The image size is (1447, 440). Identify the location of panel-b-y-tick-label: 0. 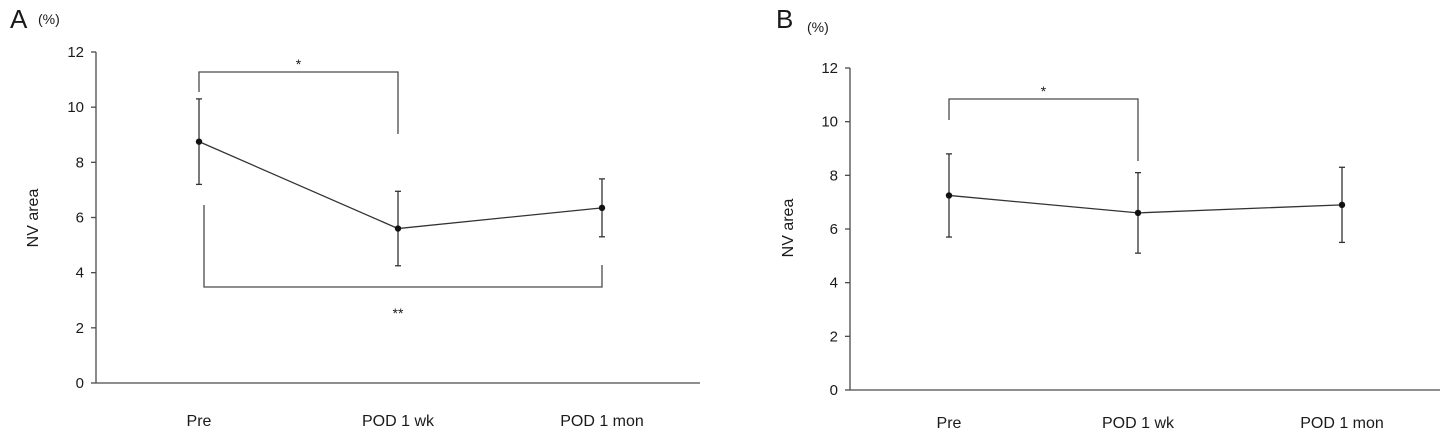
(834, 390).